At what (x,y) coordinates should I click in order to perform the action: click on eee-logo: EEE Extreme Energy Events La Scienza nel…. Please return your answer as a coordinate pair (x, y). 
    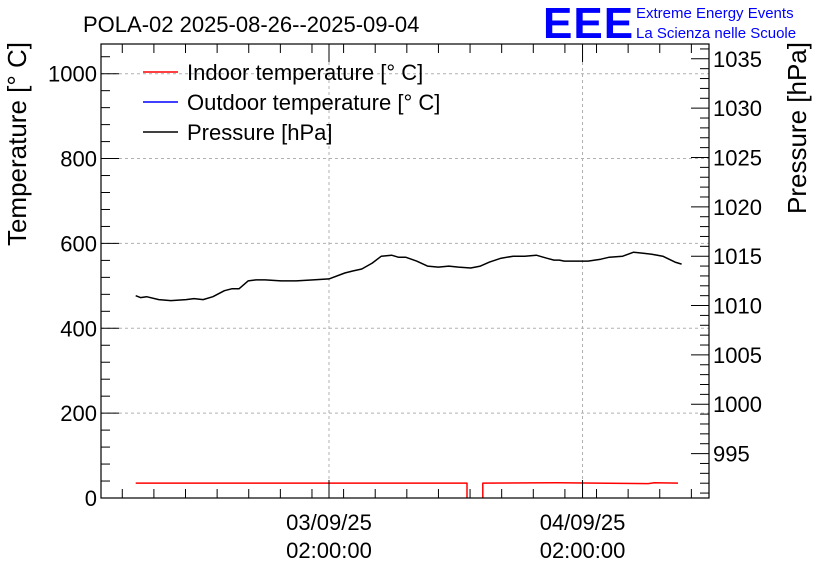
    Looking at the image, I should click on (669, 24).